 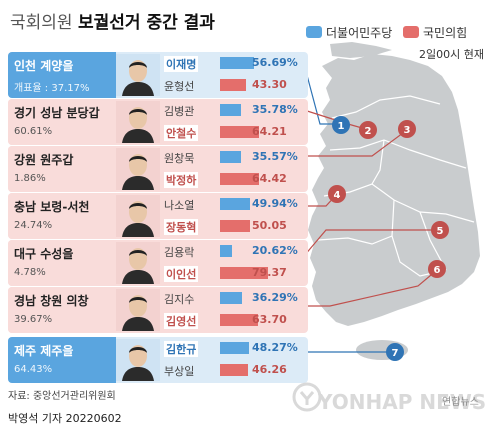 I want to click on candidate-name: 김지수, so click(x=179, y=299).